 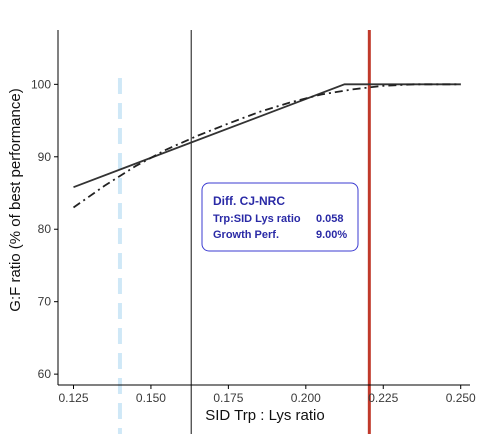 What do you see at coordinates (306, 398) in the screenshot?
I see `x-tick-label: 0.200` at bounding box center [306, 398].